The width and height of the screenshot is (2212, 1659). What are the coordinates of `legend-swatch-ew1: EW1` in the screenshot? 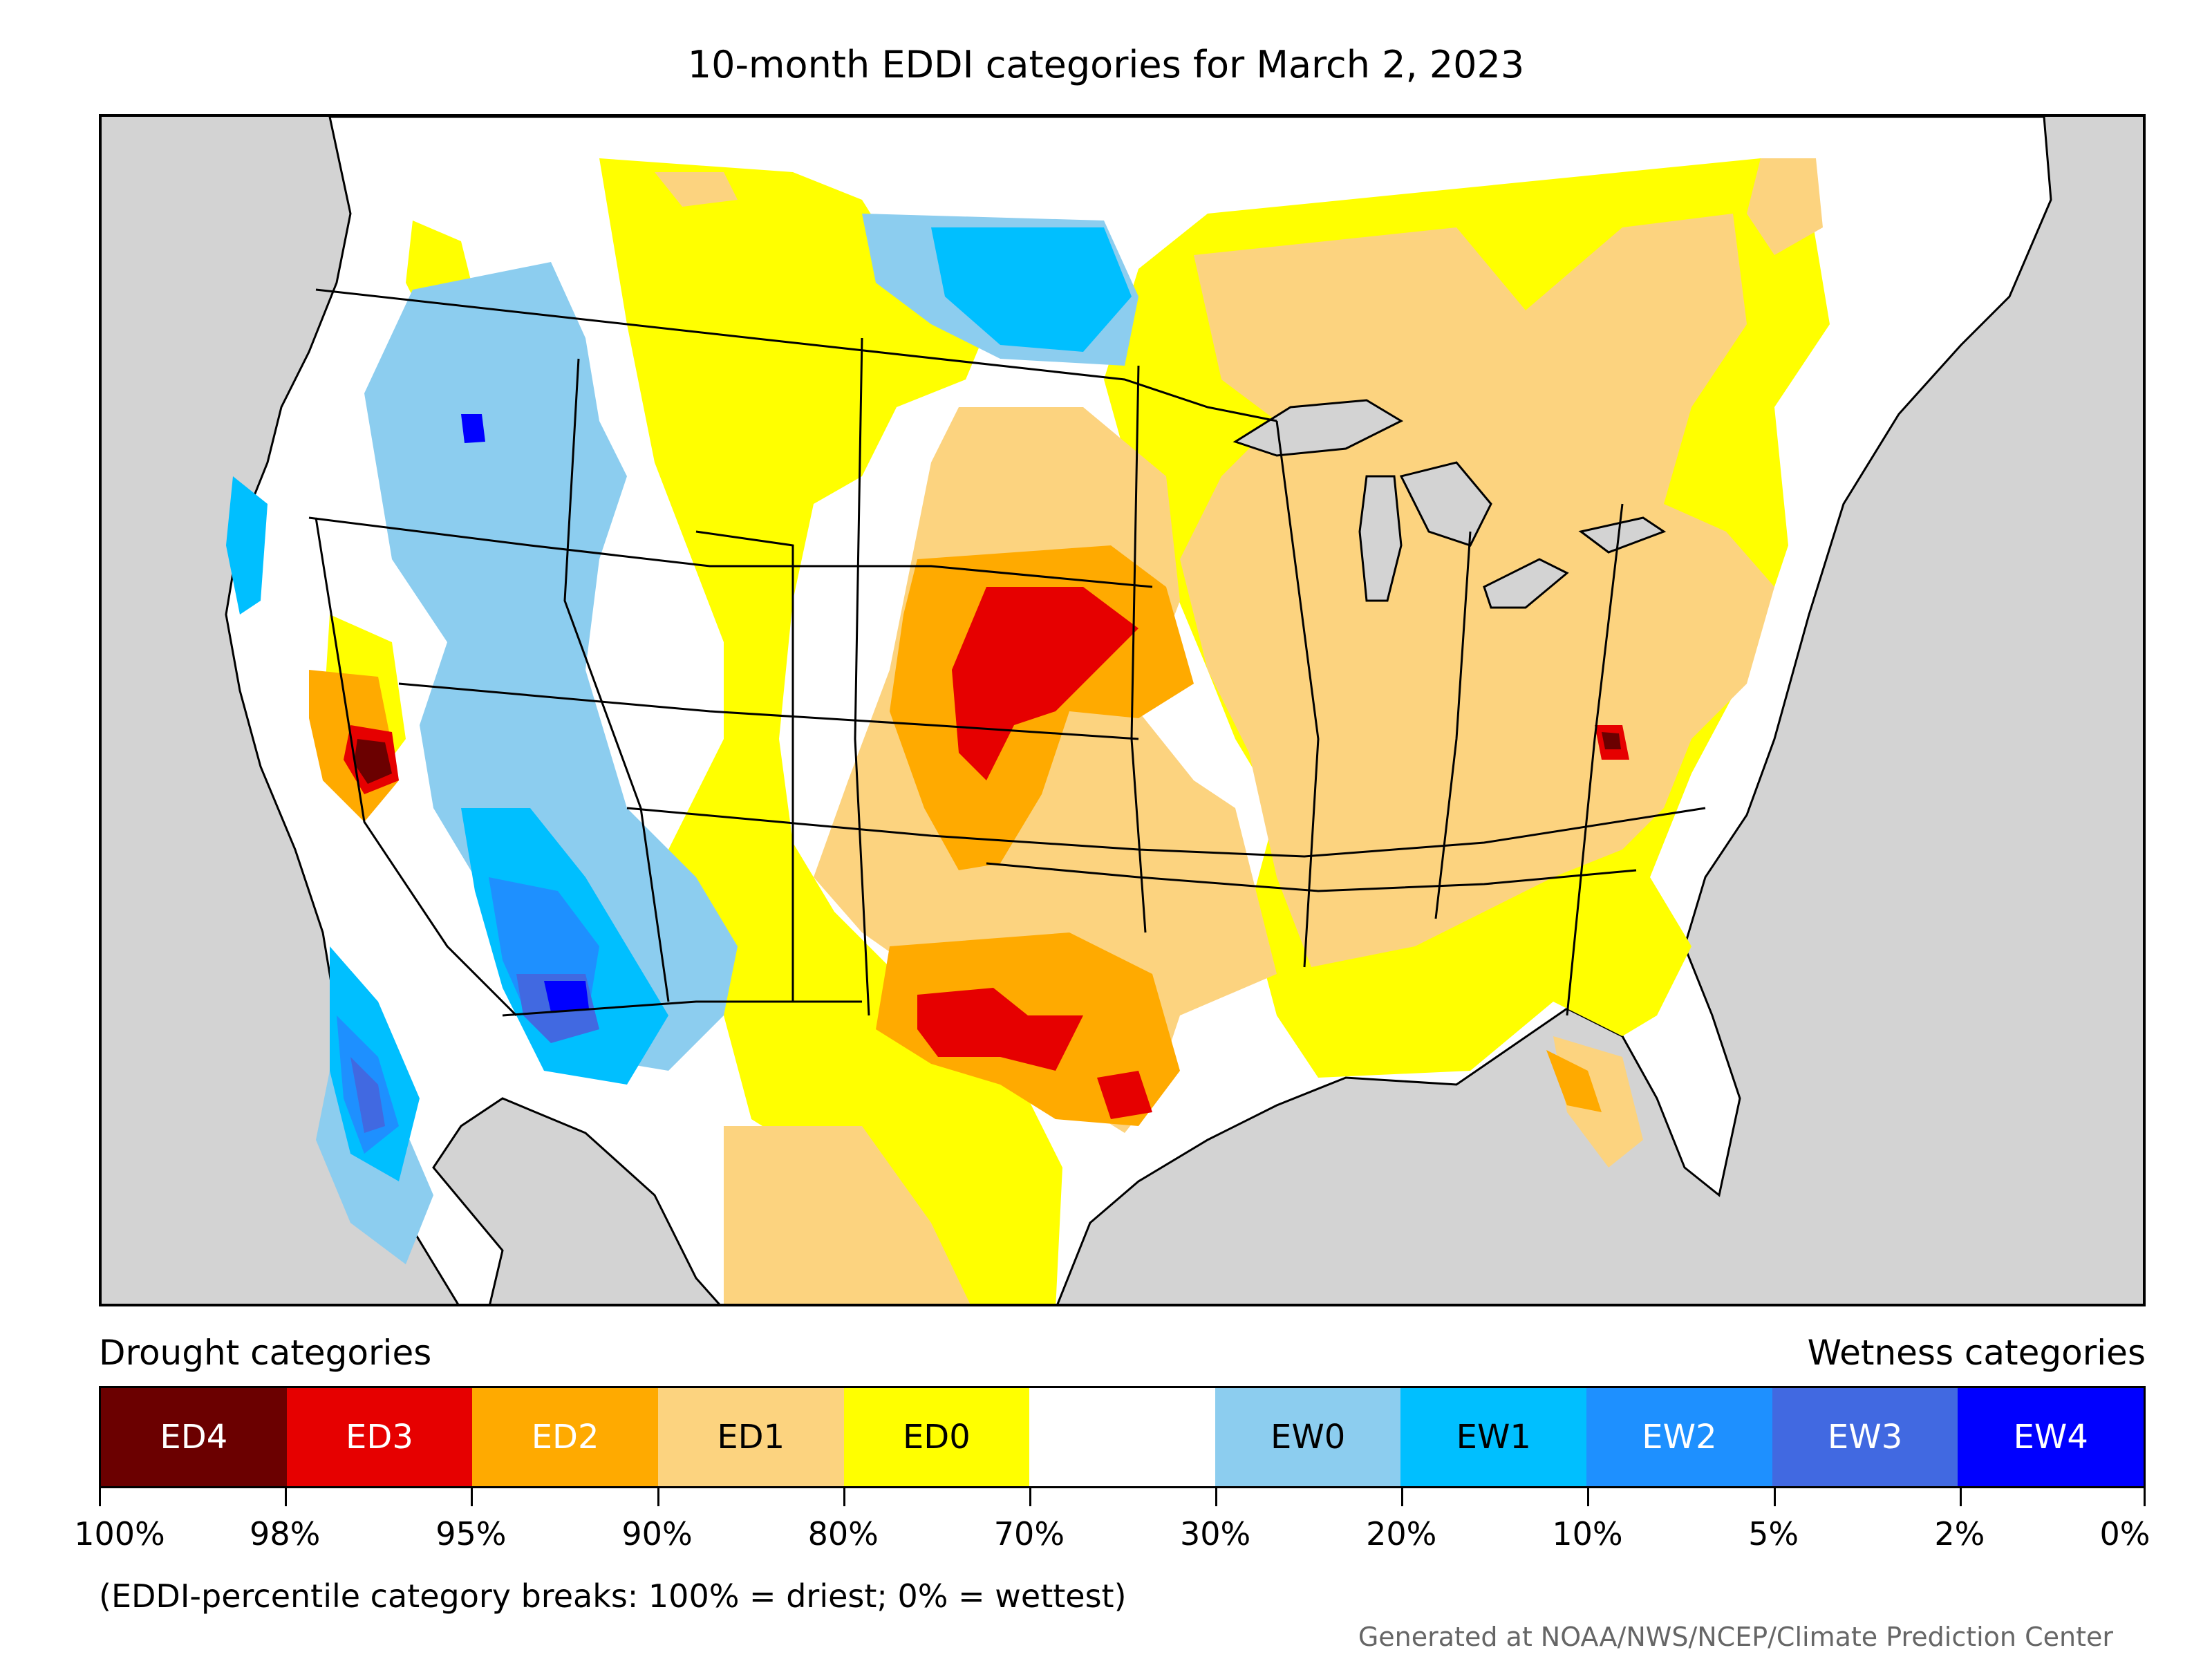 It's located at (1493, 1437).